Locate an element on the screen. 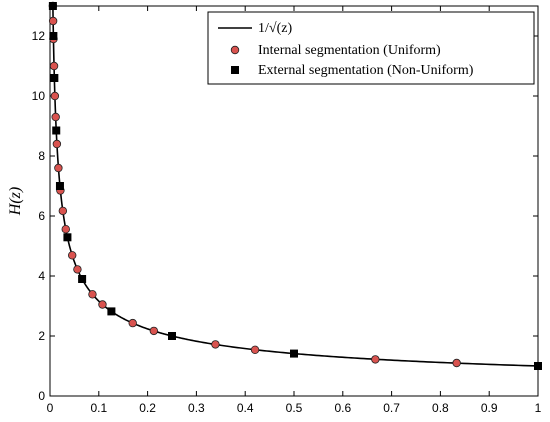  legend-box is located at coordinates (371, 48).